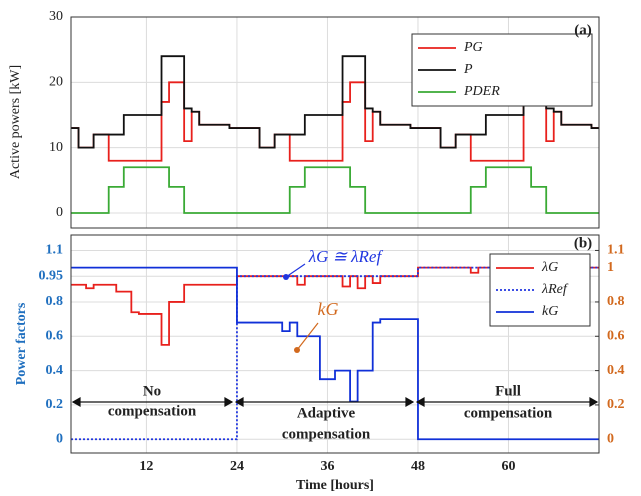 The image size is (641, 496). What do you see at coordinates (555, 289) in the screenshot?
I see `legend-label: λRef` at bounding box center [555, 289].